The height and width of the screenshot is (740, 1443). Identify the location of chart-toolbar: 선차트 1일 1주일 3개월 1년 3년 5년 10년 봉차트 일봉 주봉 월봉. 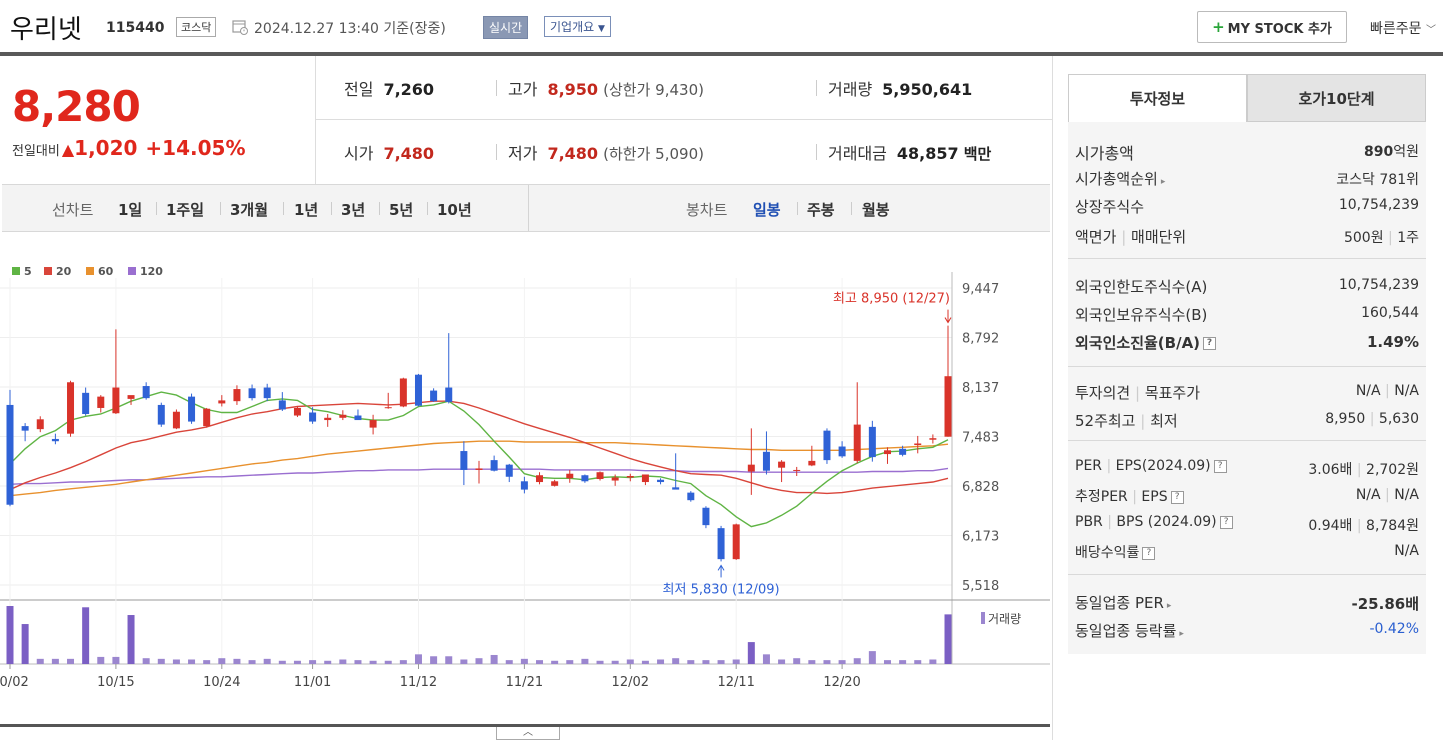
(526, 208).